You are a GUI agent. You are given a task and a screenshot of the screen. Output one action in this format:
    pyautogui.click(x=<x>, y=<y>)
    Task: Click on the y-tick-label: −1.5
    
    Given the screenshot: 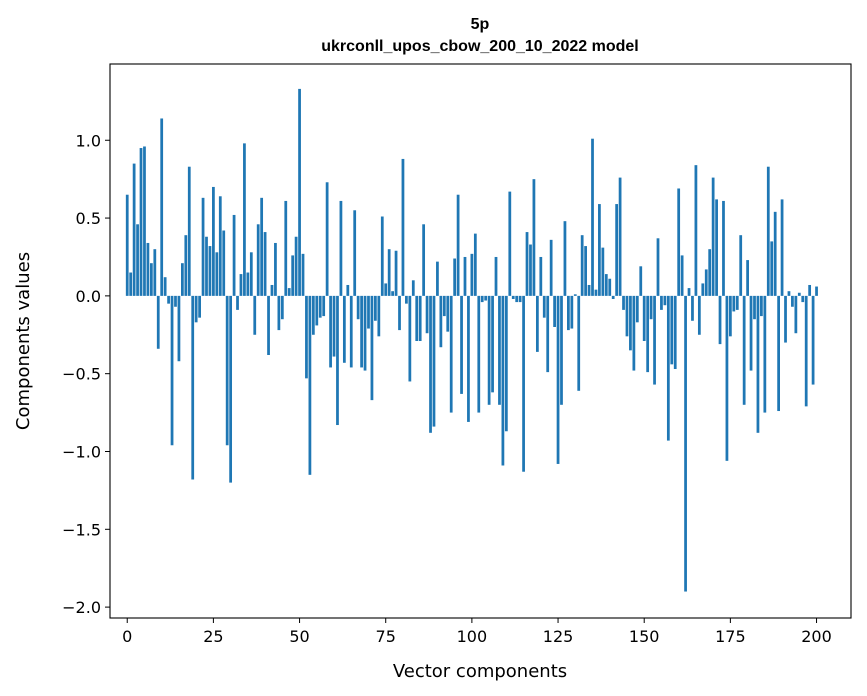 What is the action you would take?
    pyautogui.click(x=81, y=529)
    